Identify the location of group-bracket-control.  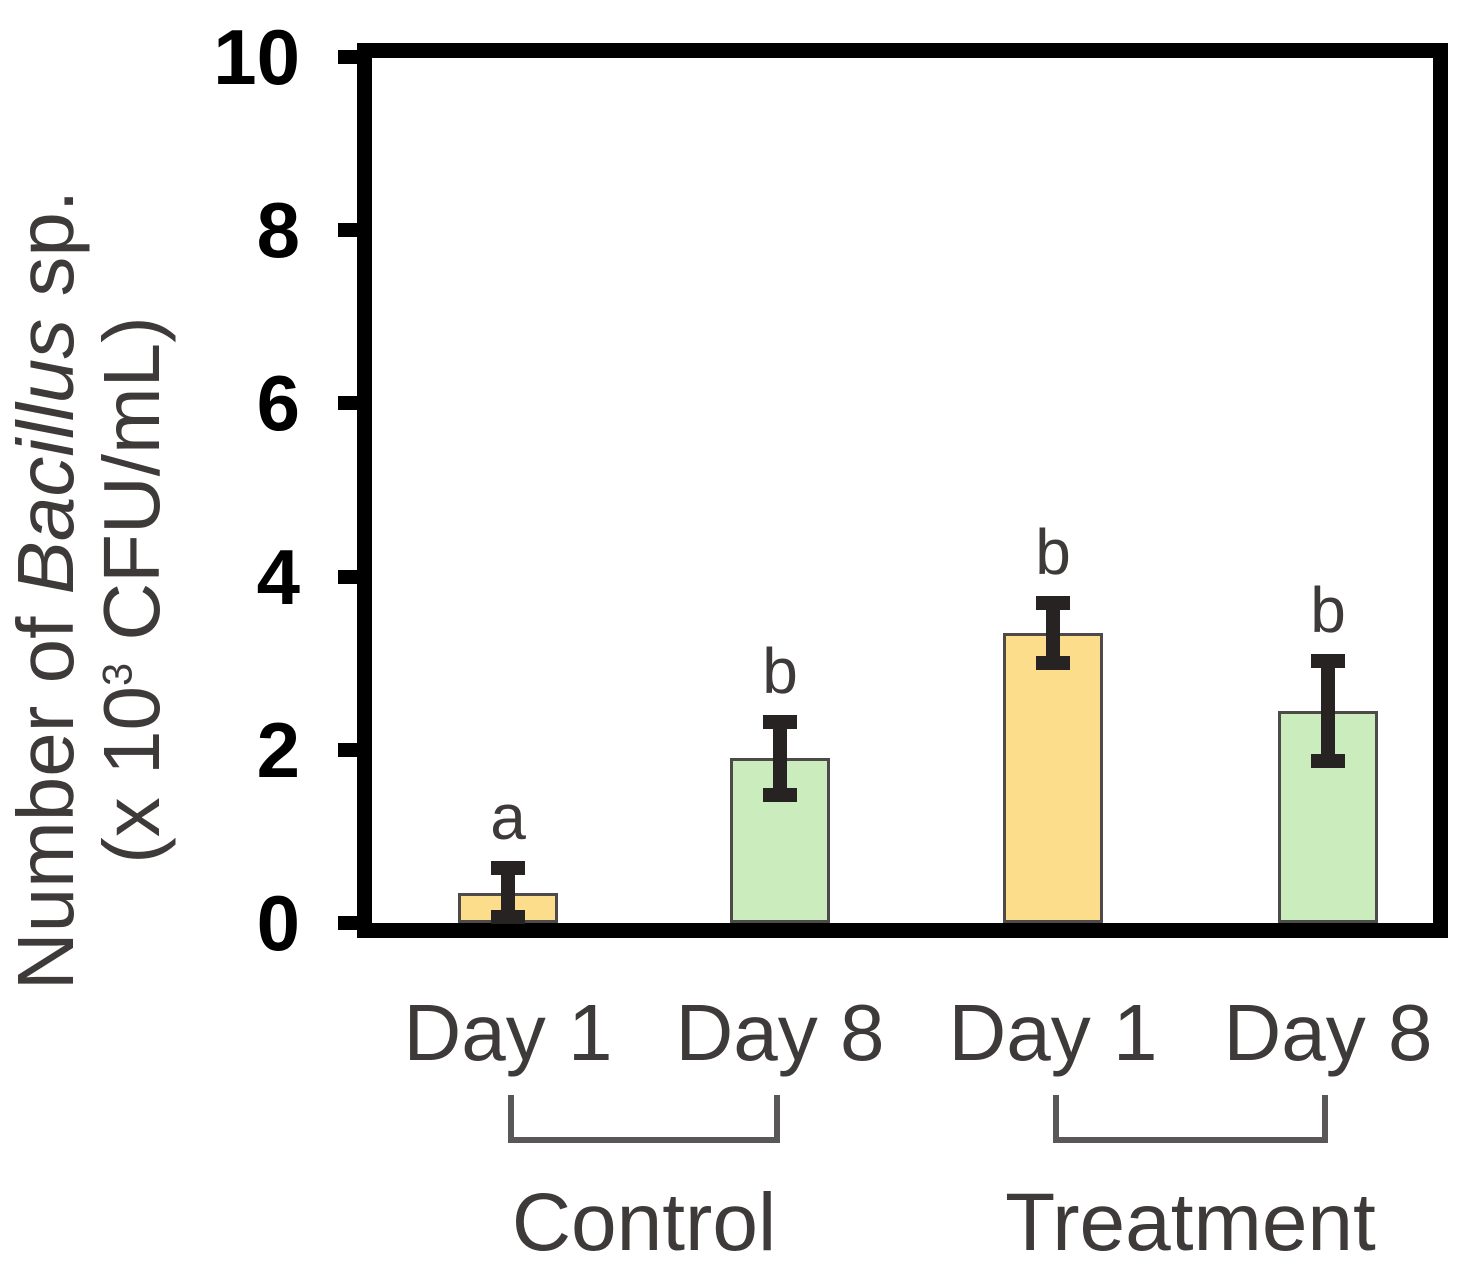
(644, 1119).